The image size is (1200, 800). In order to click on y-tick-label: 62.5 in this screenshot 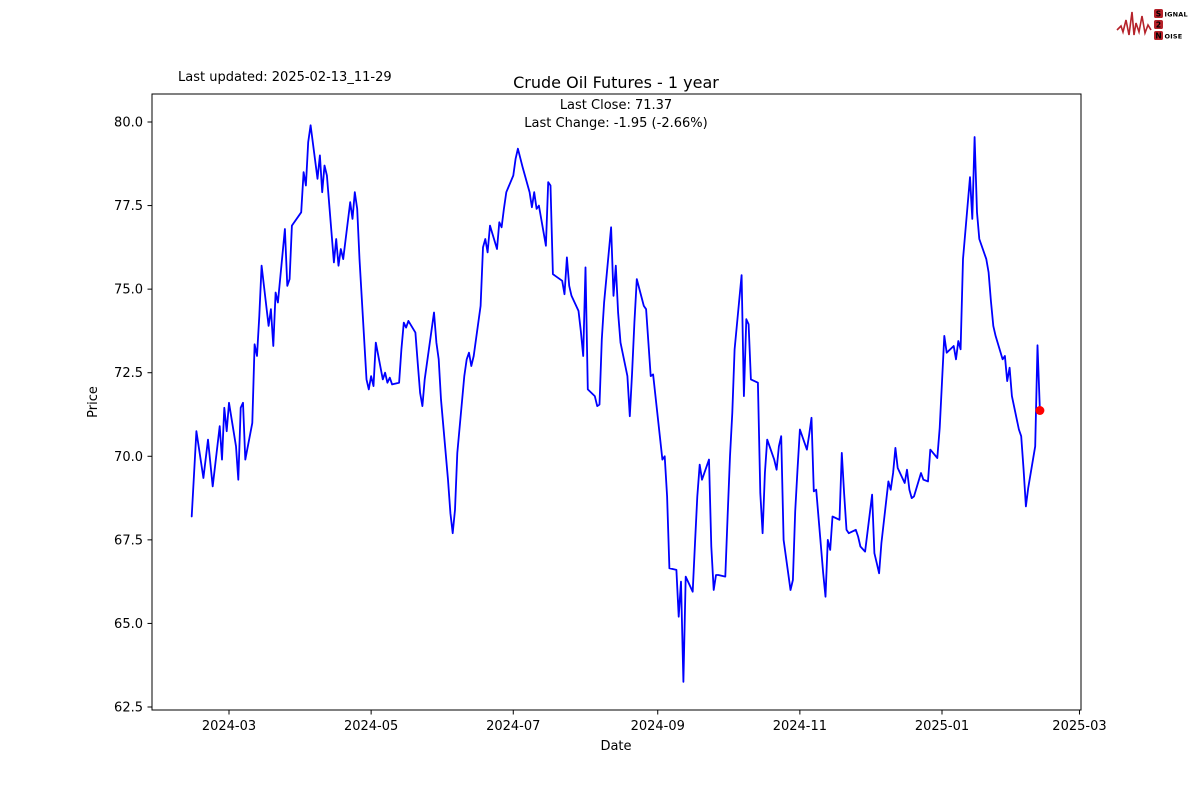, I will do `click(128, 708)`.